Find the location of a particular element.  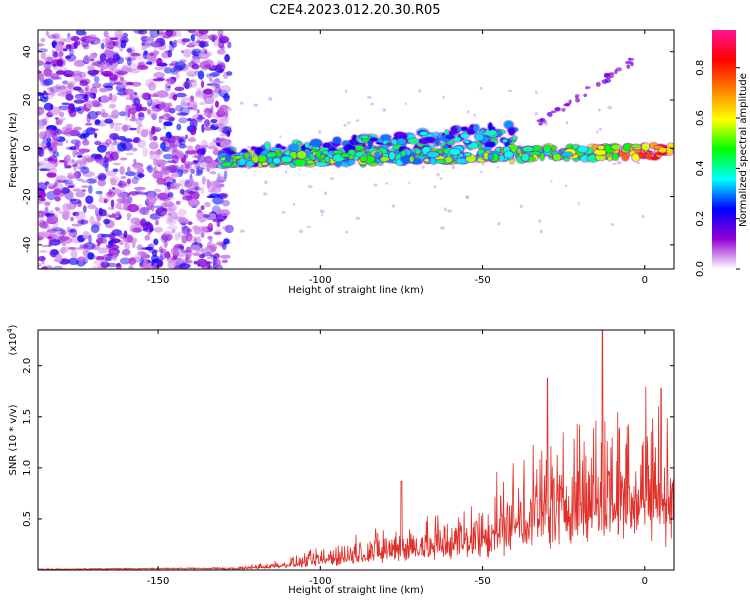

spectrogram-x-tick-label: 0 is located at coordinates (645, 280).